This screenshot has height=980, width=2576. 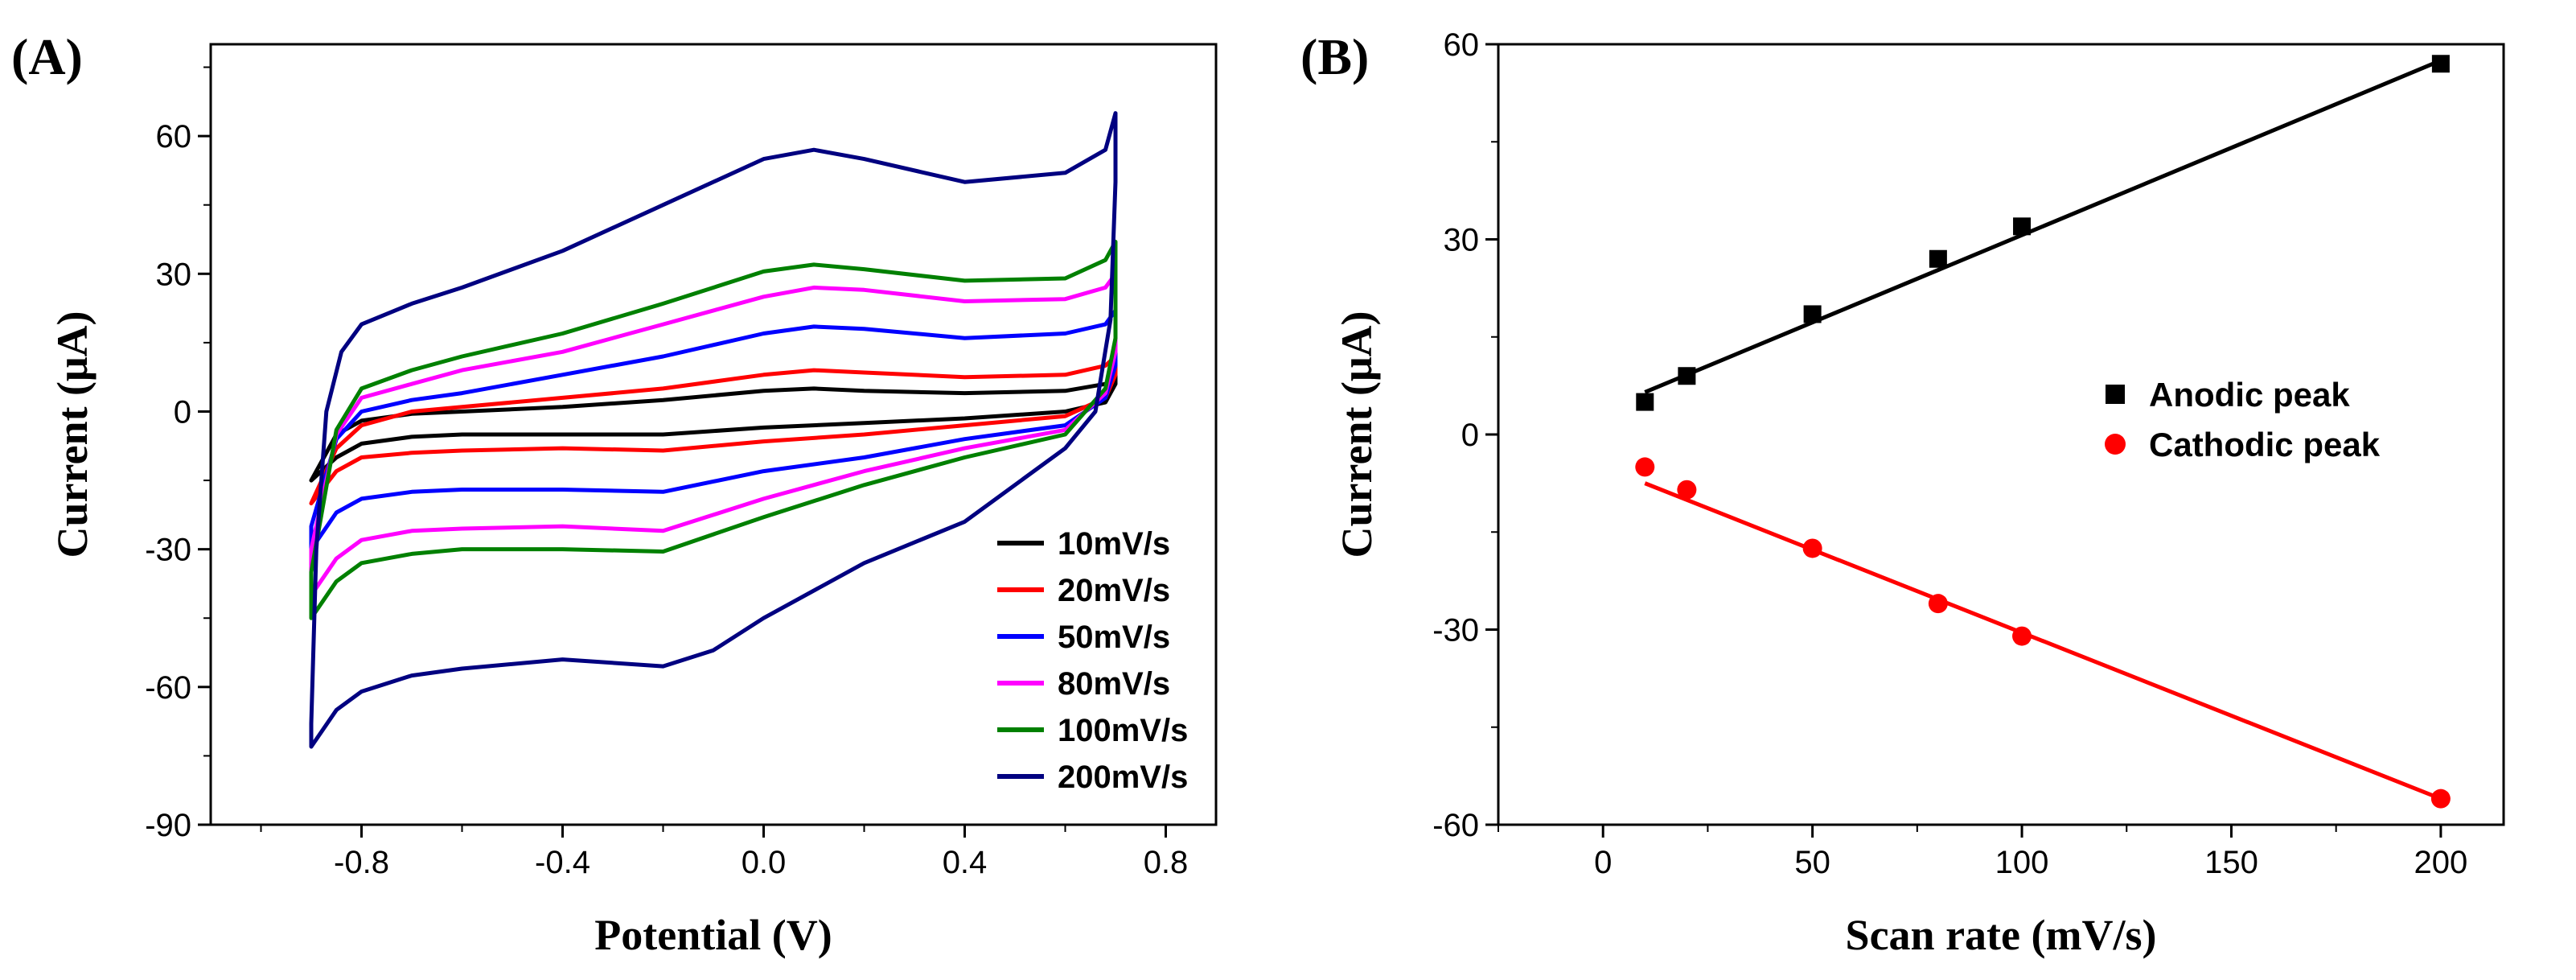 What do you see at coordinates (168, 550) in the screenshot?
I see `a-y-tick-label: -30` at bounding box center [168, 550].